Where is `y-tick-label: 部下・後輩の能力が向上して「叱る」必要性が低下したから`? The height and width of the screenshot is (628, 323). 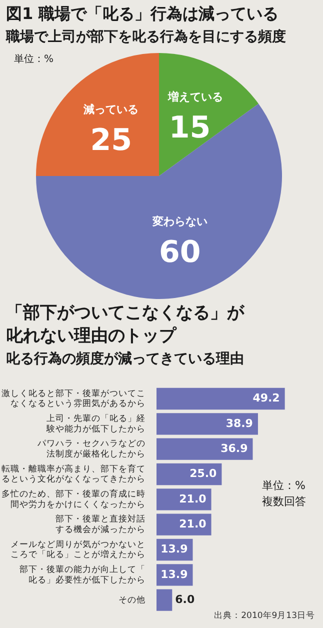
y-tick-label: 部下・後輩の能力が向上して「叱る」必要性が低下したから is located at coordinates (83, 575).